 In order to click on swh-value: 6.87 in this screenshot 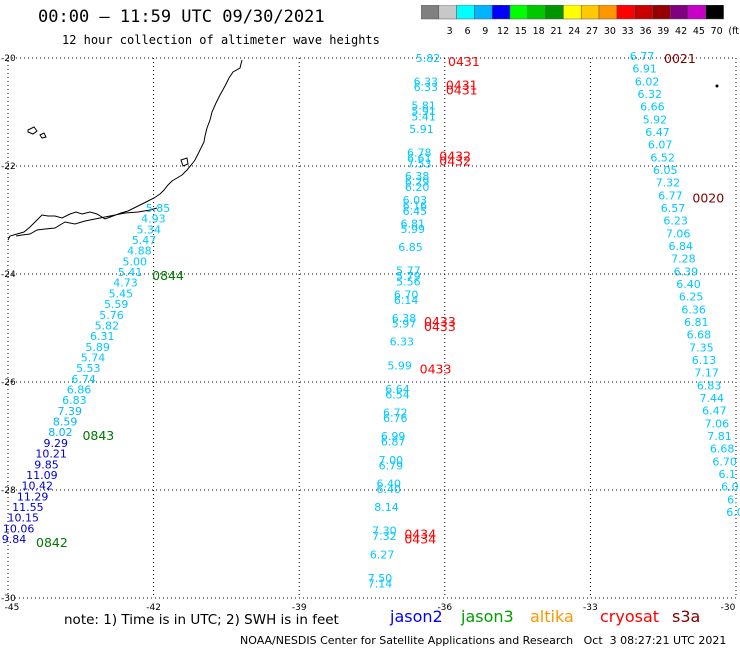, I will do `click(393, 442)`.